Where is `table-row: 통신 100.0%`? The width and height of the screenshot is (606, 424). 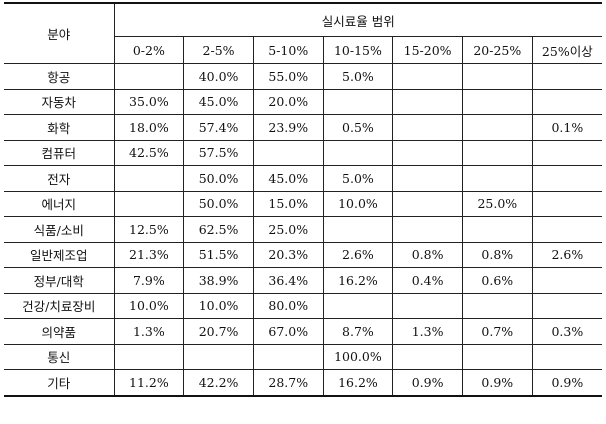
table-row: 통신 100.0% is located at coordinates (303, 356).